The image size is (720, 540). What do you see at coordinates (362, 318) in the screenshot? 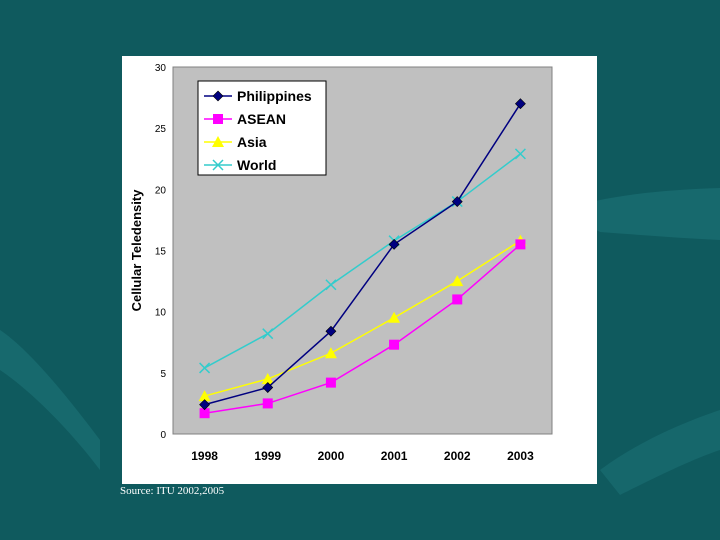
I see `series-line-asia` at bounding box center [362, 318].